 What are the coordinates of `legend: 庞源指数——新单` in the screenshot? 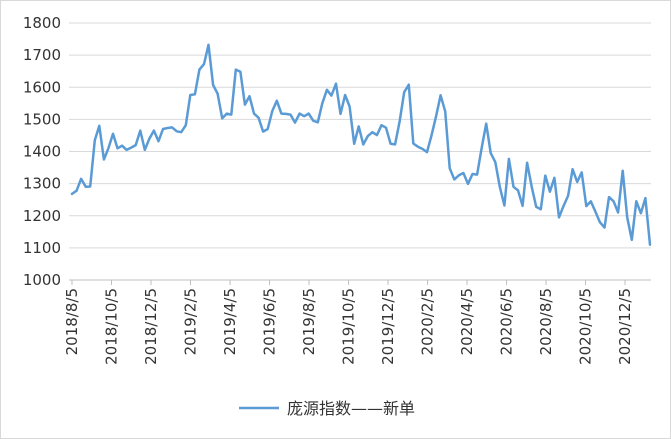 It's located at (327, 408).